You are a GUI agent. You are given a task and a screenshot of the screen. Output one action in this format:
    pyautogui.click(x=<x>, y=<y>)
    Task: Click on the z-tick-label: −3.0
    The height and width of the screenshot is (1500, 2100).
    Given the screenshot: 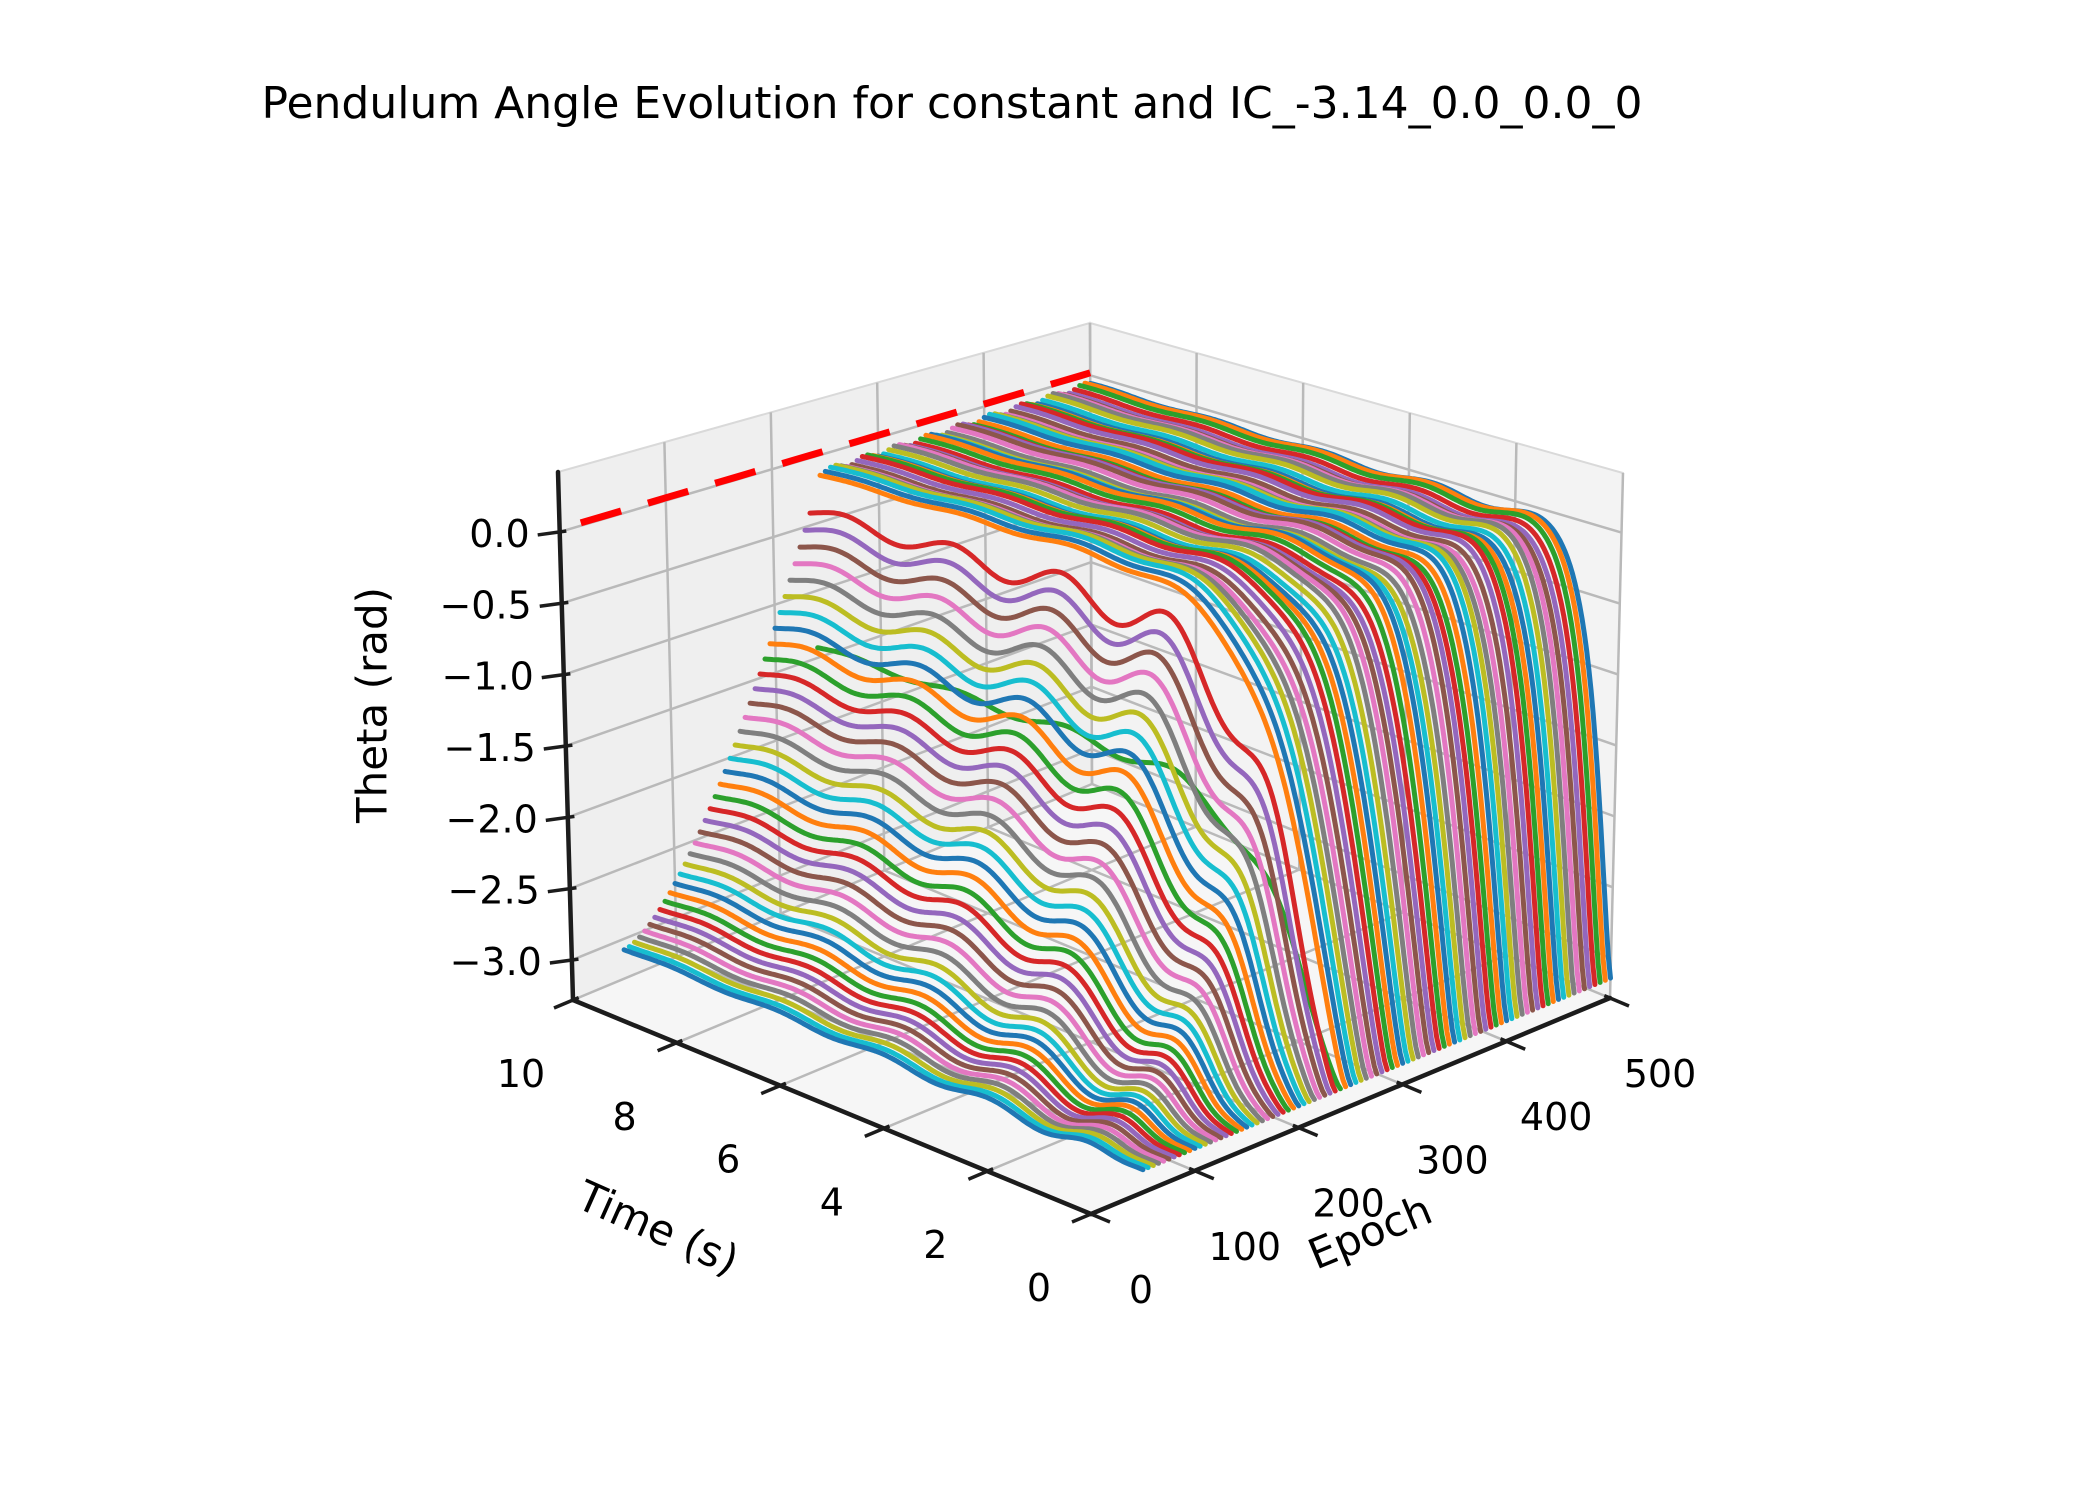 What is the action you would take?
    pyautogui.click(x=496, y=962)
    